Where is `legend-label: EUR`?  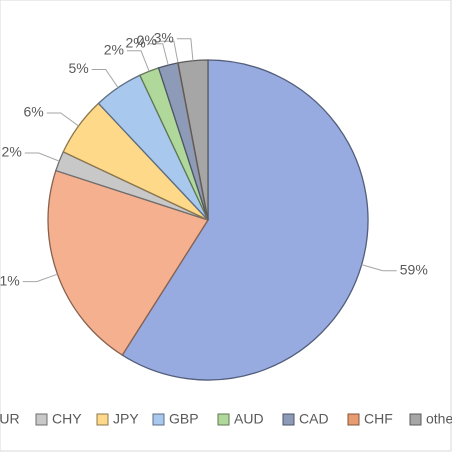
legend-label: EUR is located at coordinates (10, 419).